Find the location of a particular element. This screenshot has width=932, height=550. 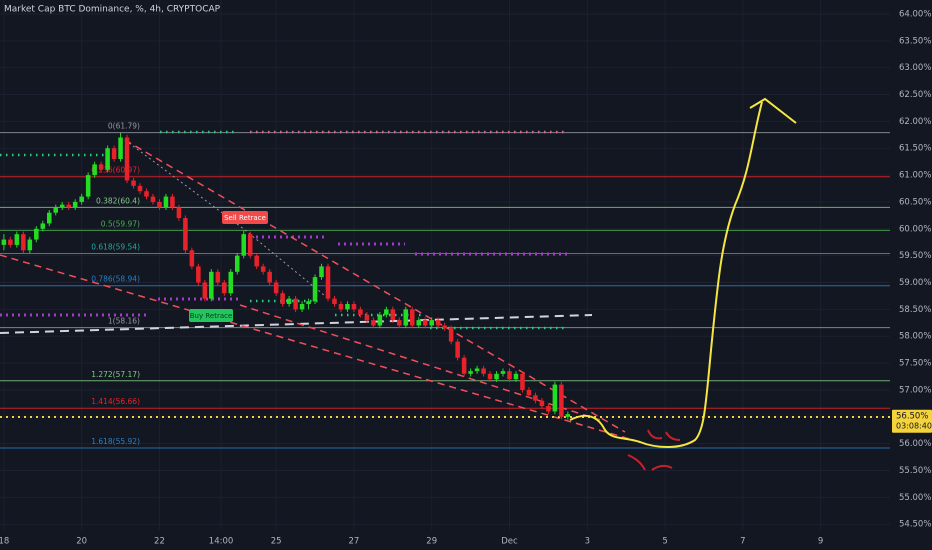

trend-line is located at coordinates (296, 324).